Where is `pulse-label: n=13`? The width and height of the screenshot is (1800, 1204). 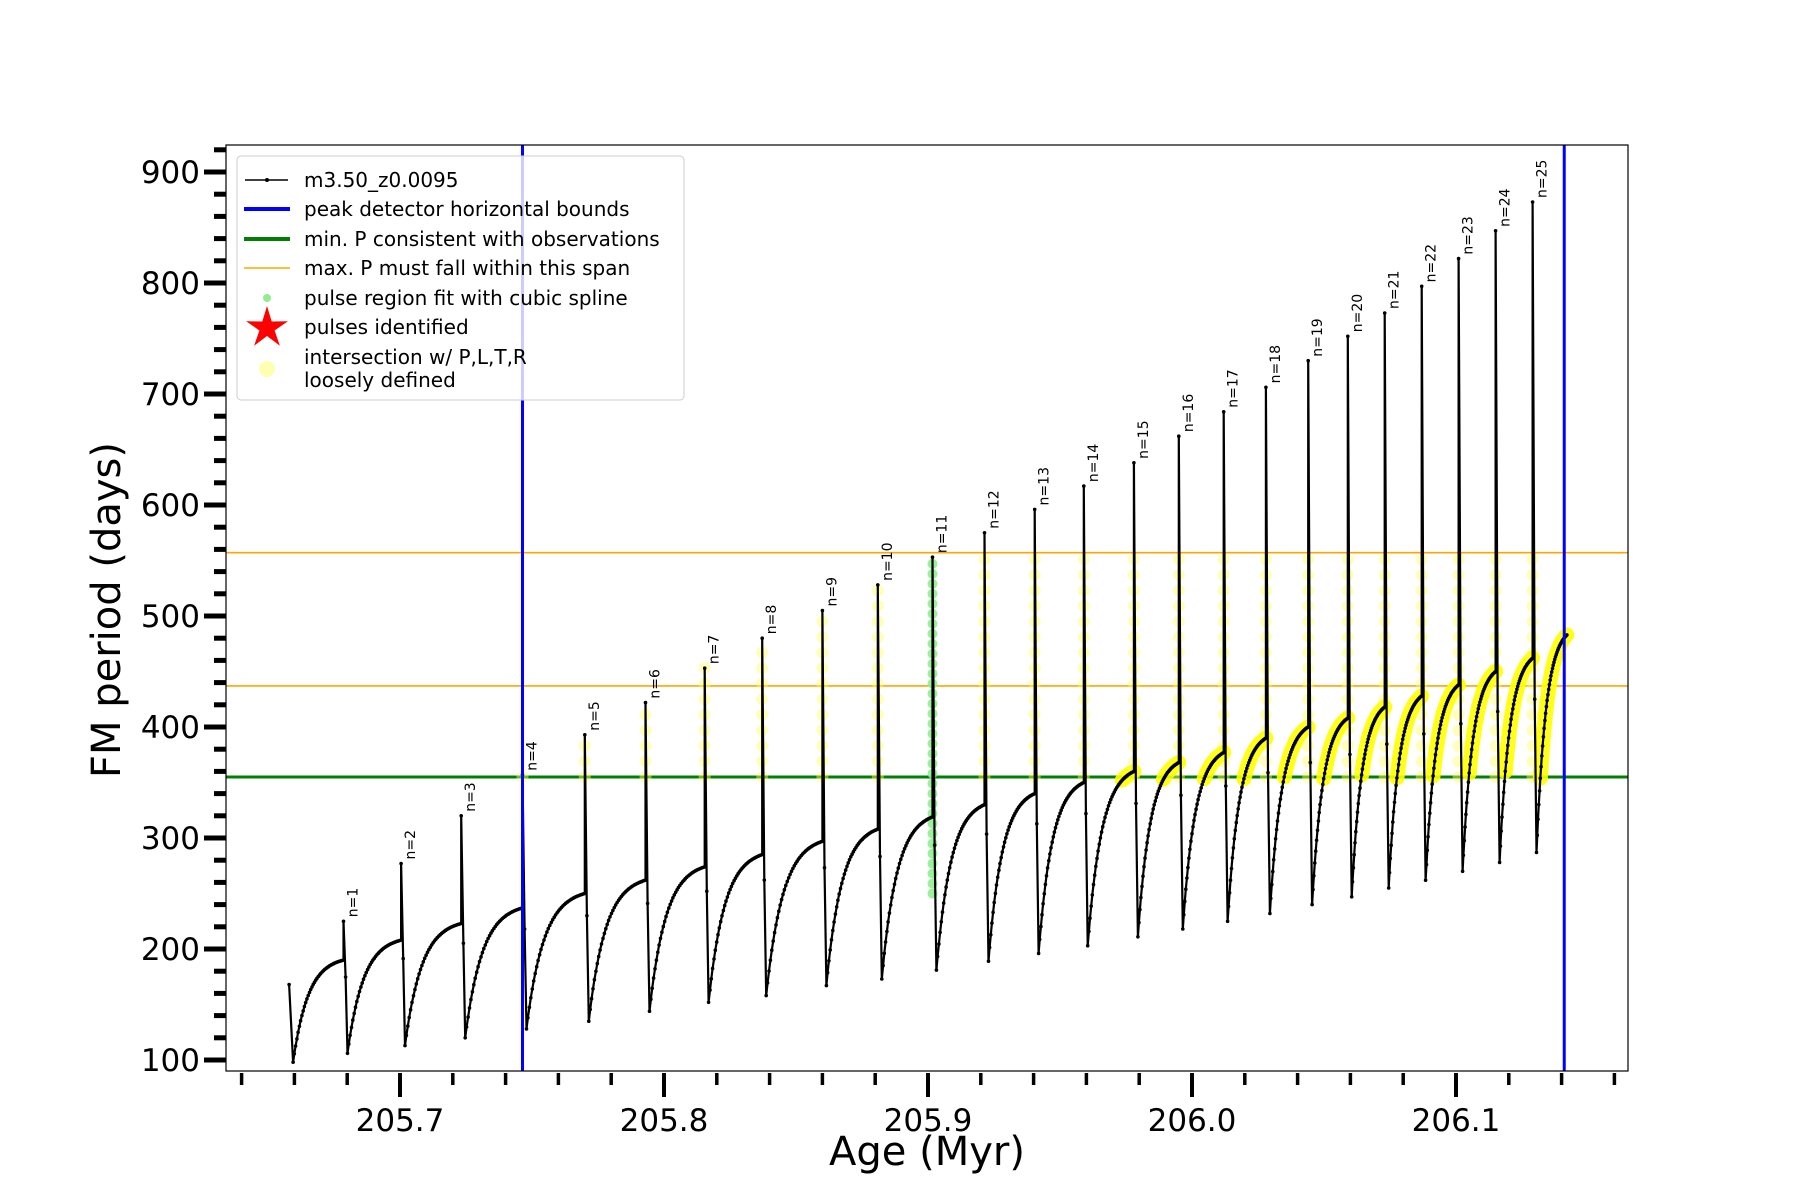 pulse-label: n=13 is located at coordinates (1045, 486).